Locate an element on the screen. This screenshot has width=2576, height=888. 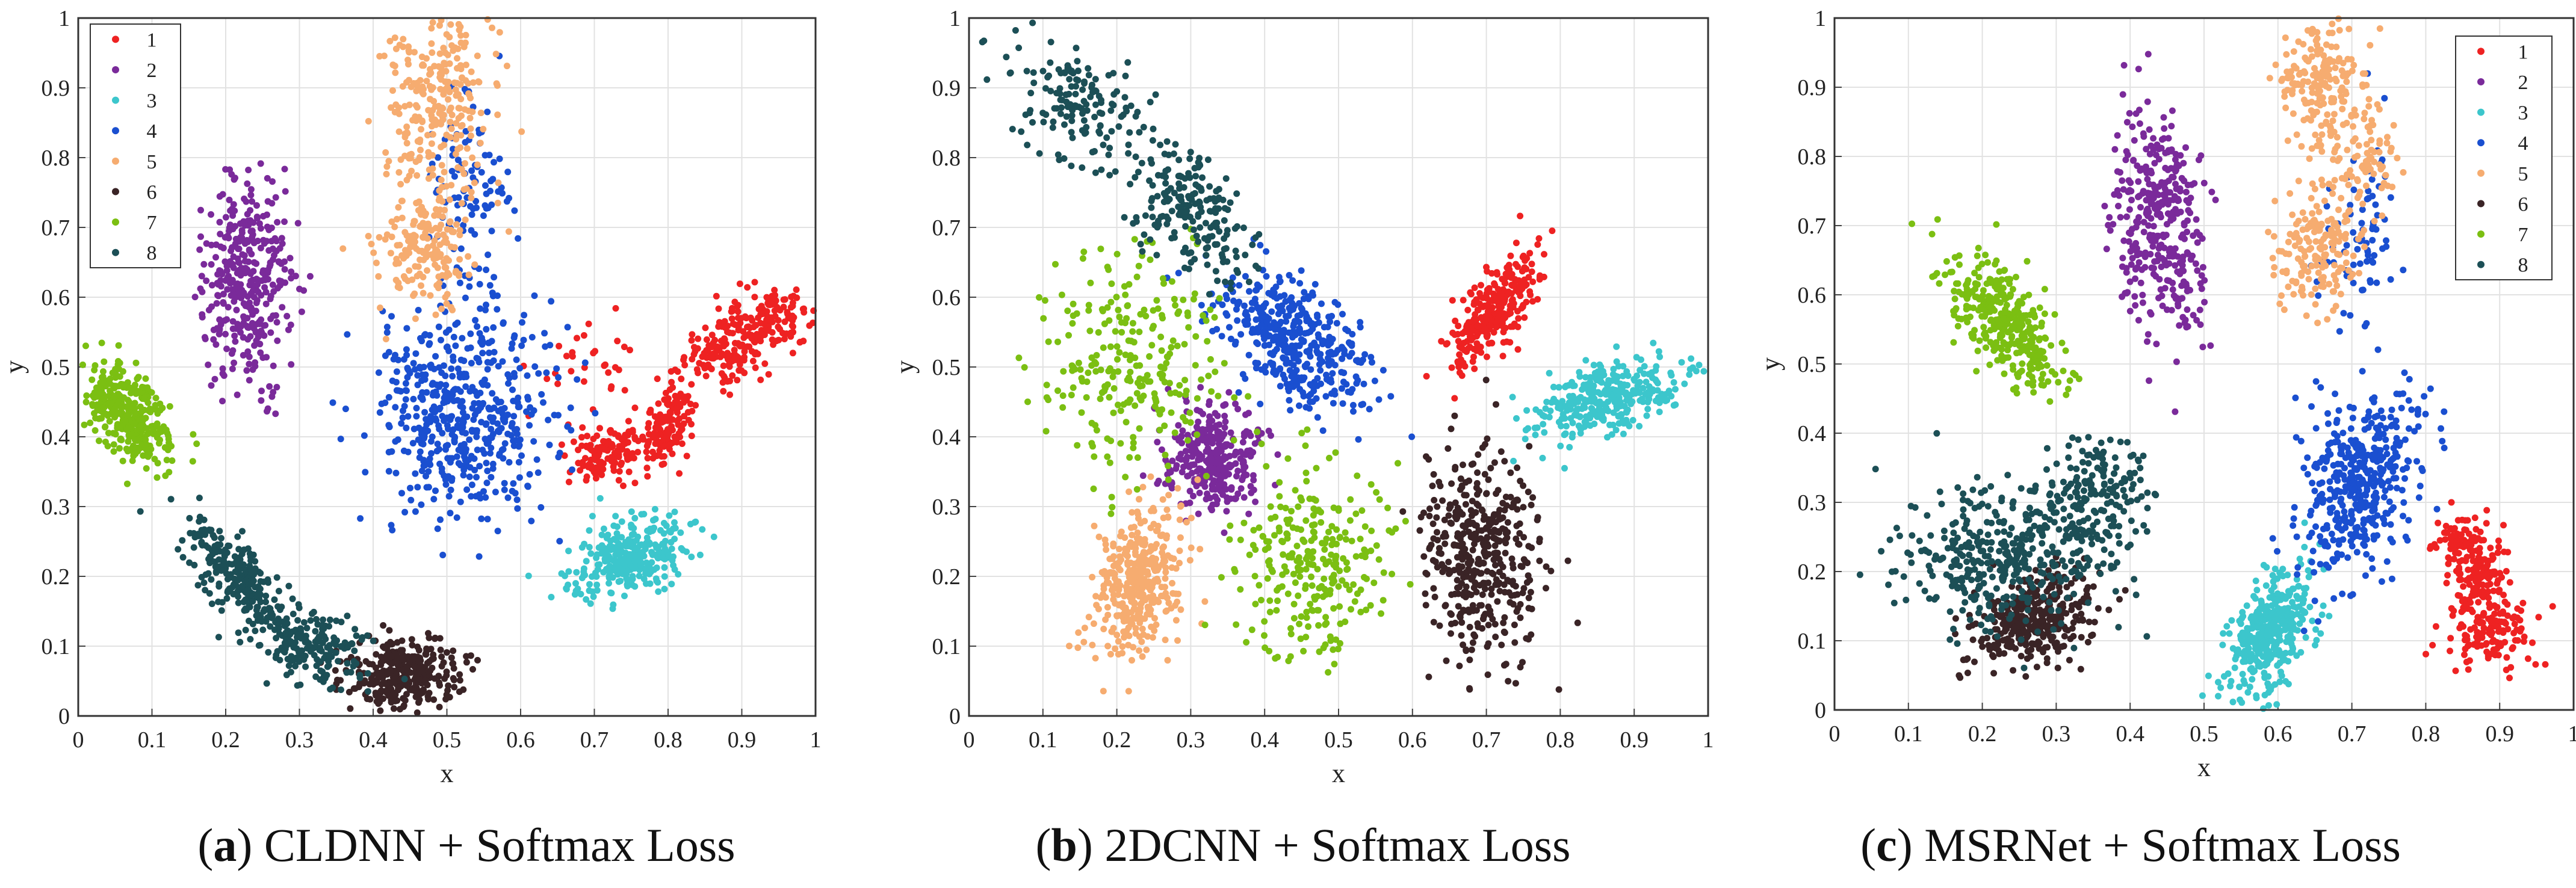
x-tick-label: 0.4 is located at coordinates (374, 740).